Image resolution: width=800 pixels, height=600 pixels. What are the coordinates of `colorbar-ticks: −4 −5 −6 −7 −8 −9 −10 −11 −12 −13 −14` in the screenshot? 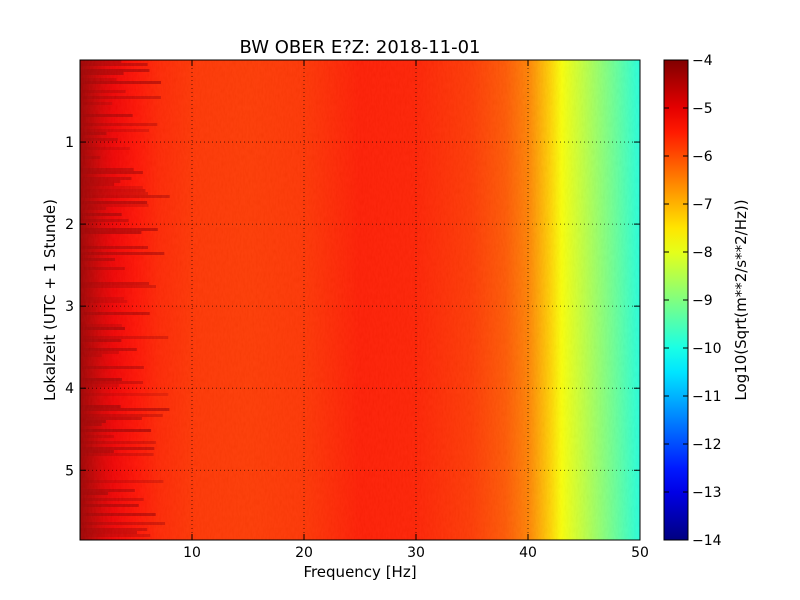 It's located at (693, 301).